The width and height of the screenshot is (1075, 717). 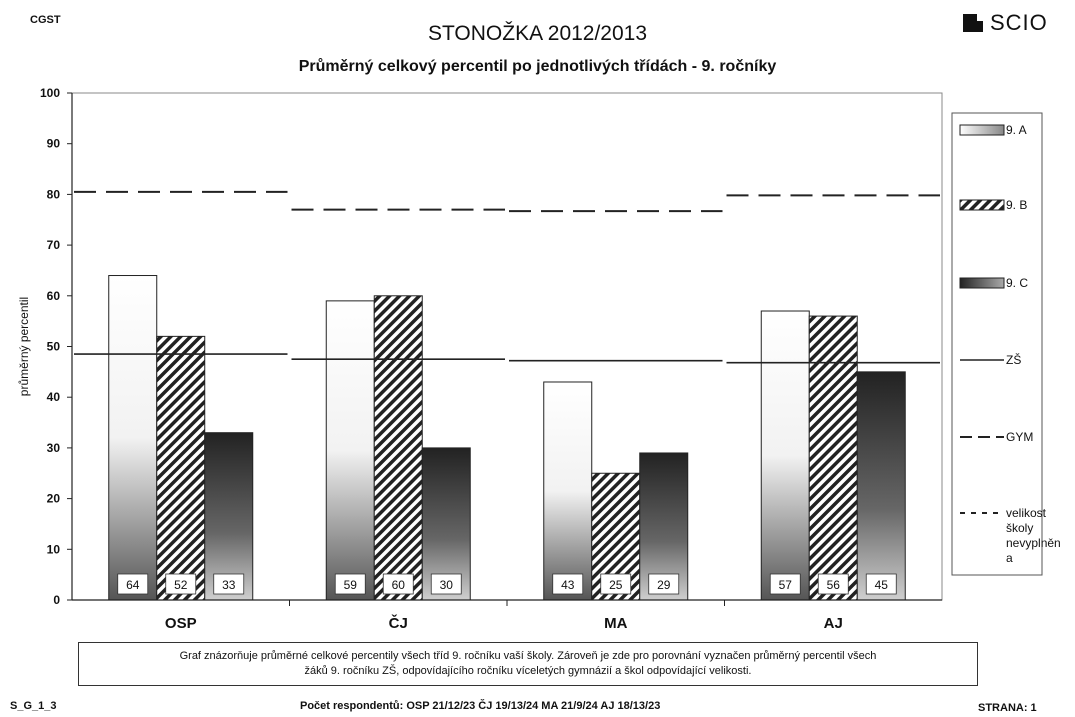 I want to click on data-label: 64, so click(x=133, y=585).